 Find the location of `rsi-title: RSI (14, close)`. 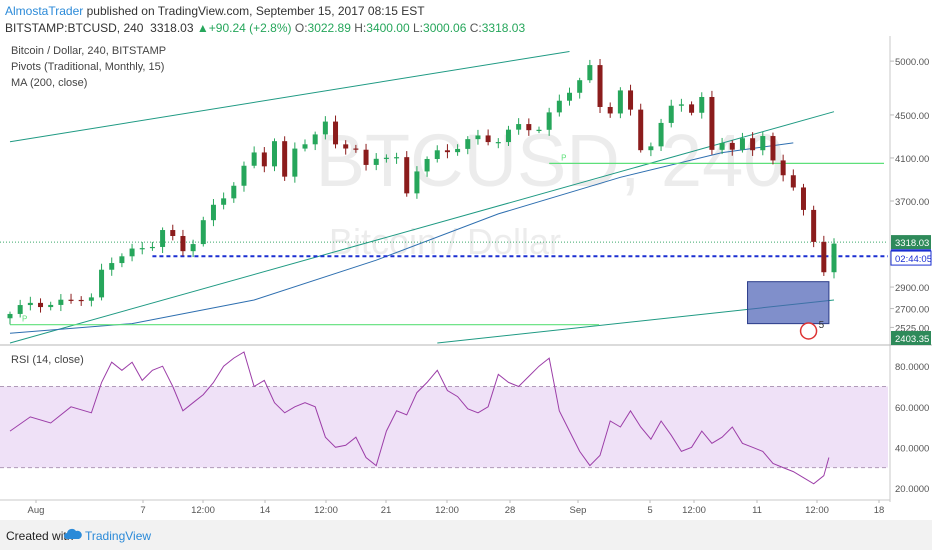

rsi-title: RSI (14, close) is located at coordinates (47, 360).